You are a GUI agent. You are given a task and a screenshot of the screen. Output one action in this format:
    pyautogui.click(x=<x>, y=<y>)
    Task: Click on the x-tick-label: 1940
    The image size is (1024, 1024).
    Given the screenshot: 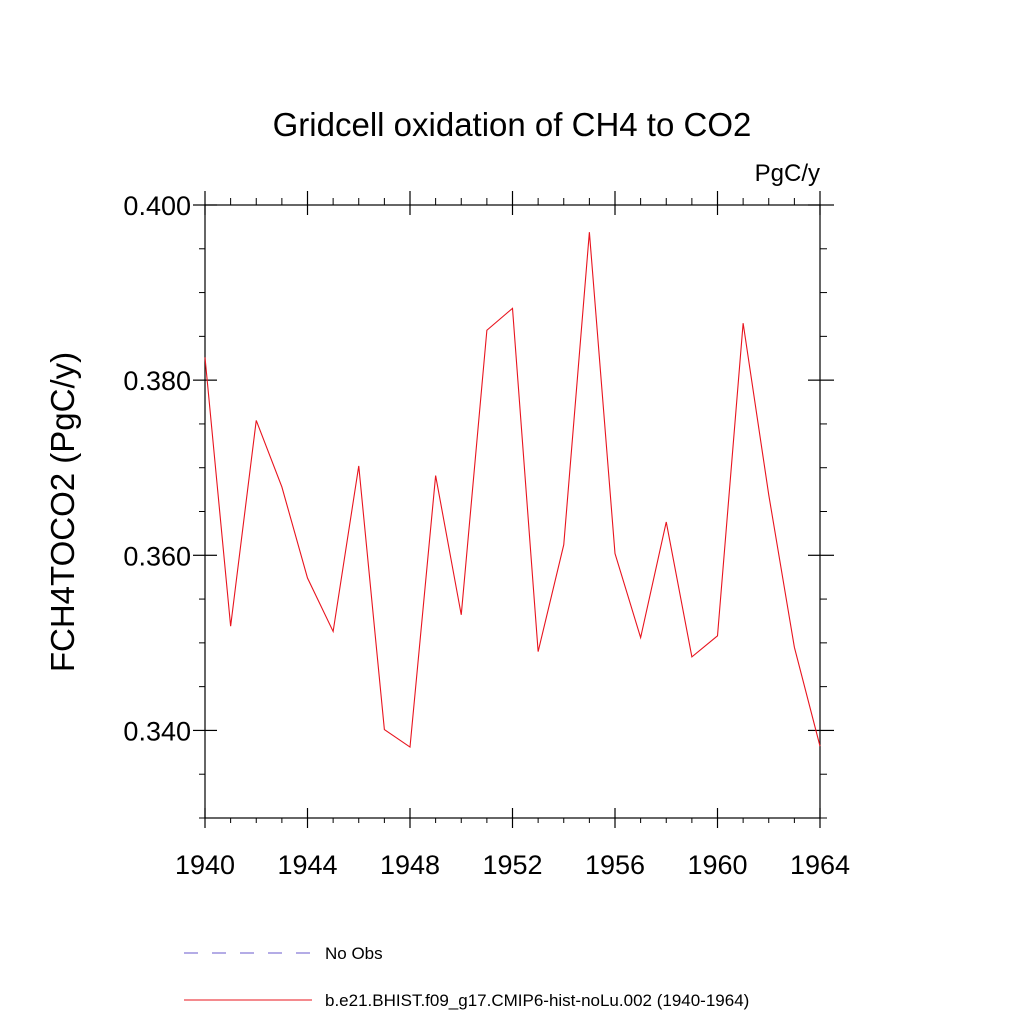 What is the action you would take?
    pyautogui.click(x=205, y=865)
    